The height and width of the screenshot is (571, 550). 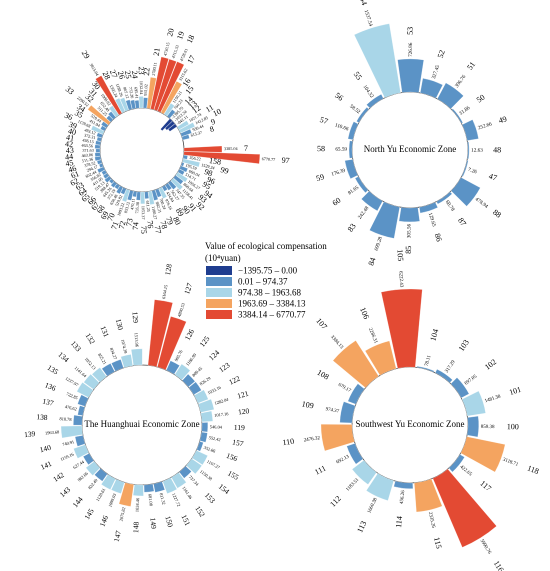 What do you see at coordinates (432, 220) in the screenshot?
I see `value-label-86: 129.65` at bounding box center [432, 220].